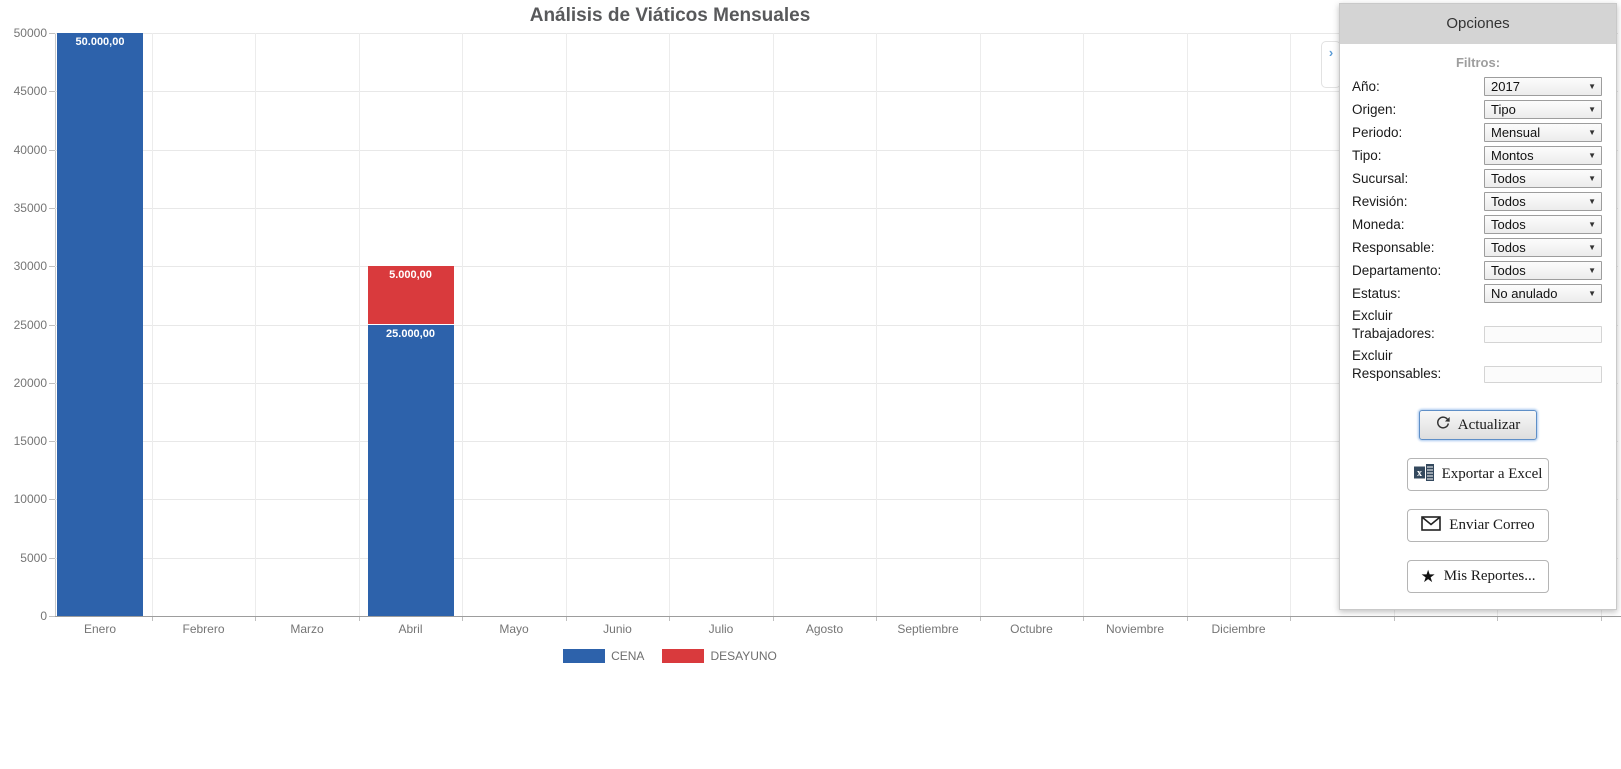  I want to click on star-icon: ★, so click(1428, 576).